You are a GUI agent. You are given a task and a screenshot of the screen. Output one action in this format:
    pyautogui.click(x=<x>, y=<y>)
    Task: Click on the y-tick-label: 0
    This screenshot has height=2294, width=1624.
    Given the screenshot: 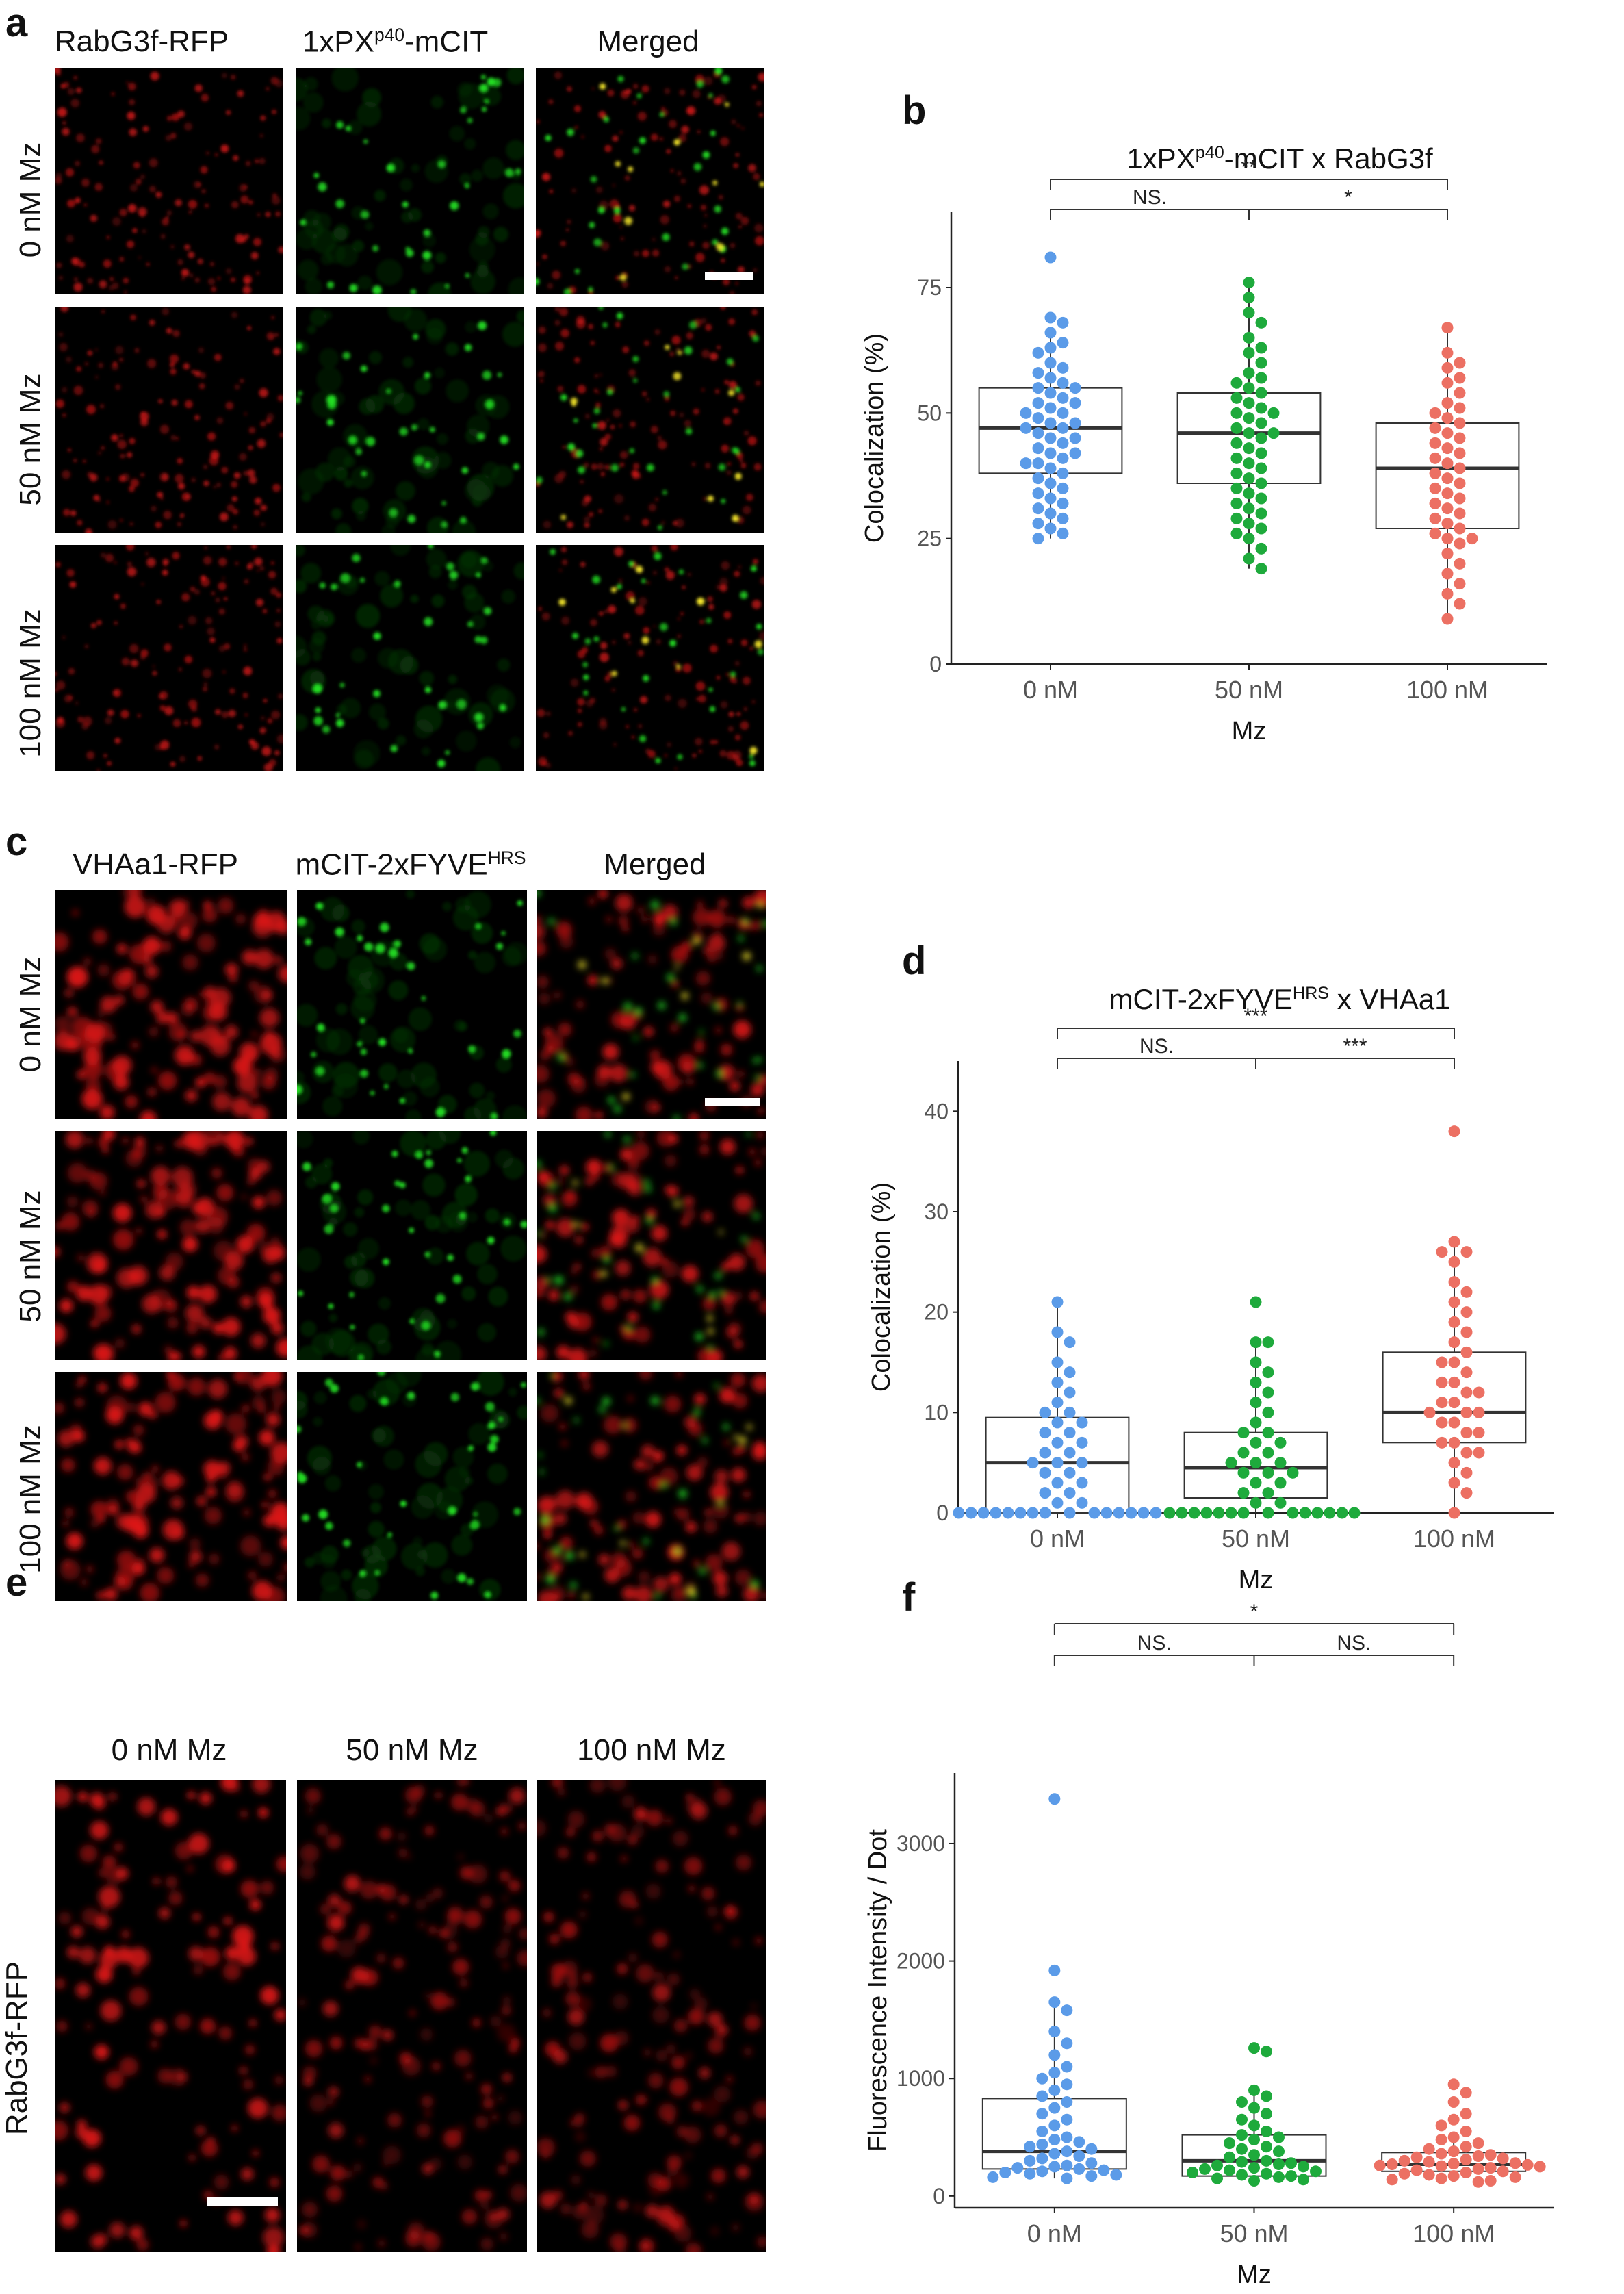 What is the action you would take?
    pyautogui.click(x=935, y=664)
    